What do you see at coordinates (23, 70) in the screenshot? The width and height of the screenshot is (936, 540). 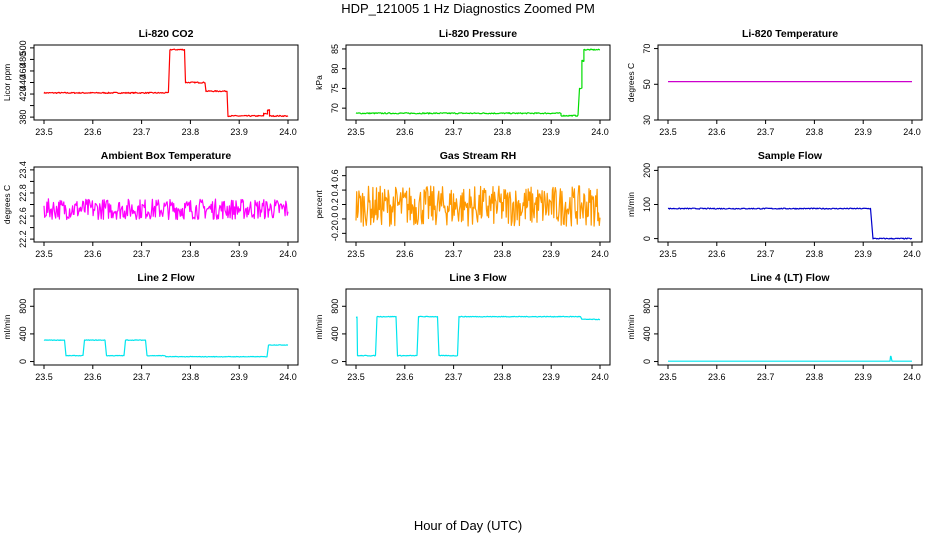 I see `y-tick-label: 460` at bounding box center [23, 70].